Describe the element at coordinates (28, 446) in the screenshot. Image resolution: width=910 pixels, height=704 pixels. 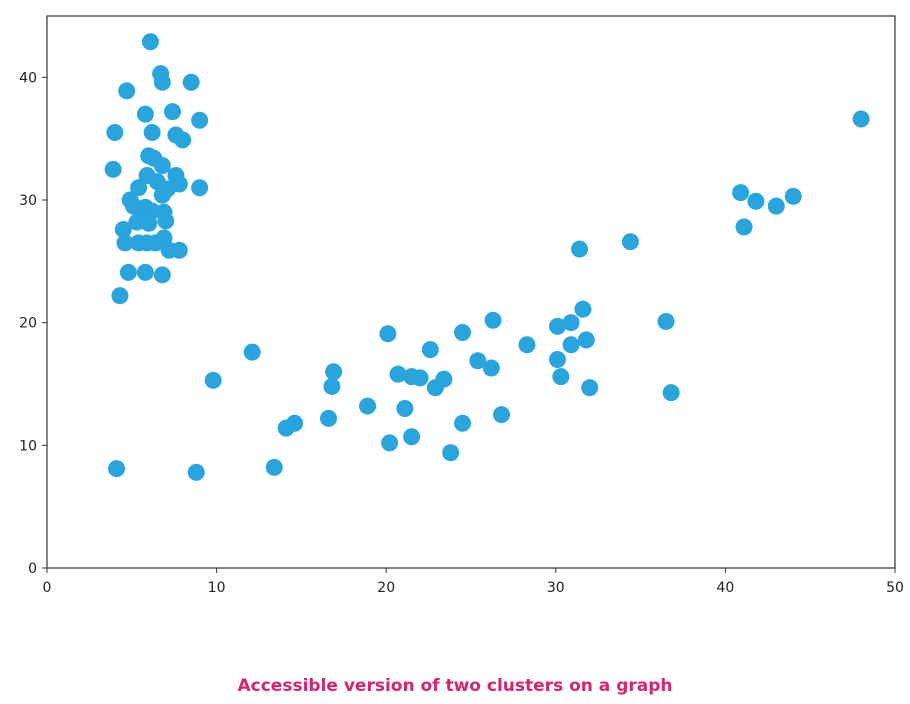
I see `y-tick-label: 10` at that location.